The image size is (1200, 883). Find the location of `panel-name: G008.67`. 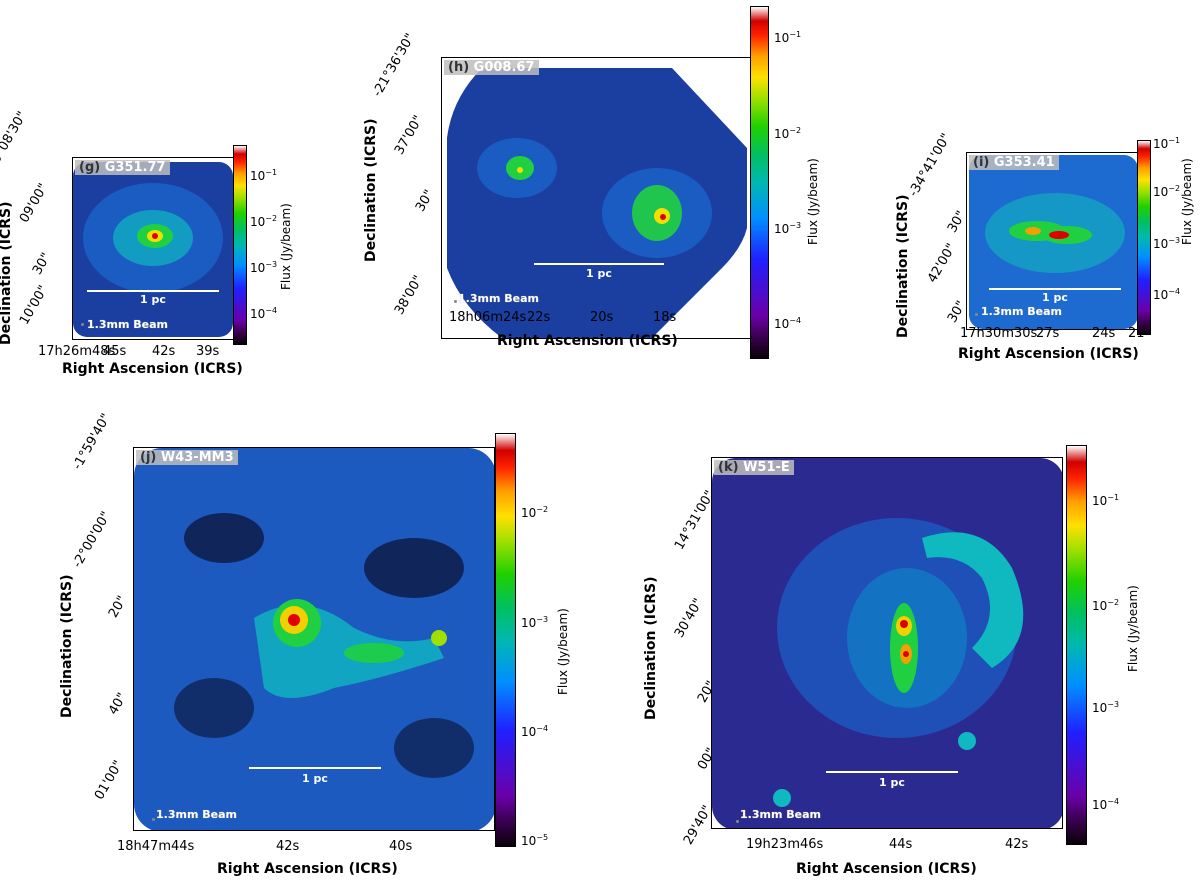

panel-name: G008.67 is located at coordinates (504, 67).